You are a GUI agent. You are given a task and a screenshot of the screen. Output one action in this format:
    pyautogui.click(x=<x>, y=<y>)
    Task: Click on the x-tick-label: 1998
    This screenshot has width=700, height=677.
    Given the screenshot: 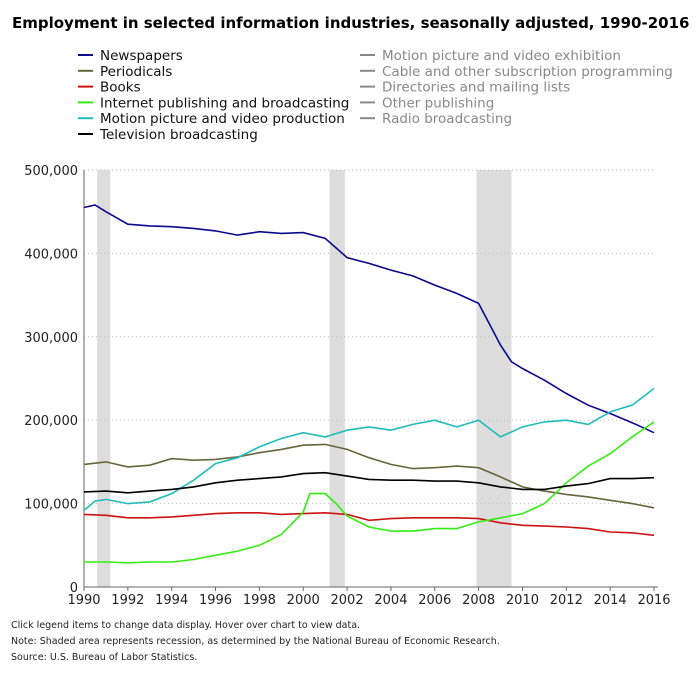 What is the action you would take?
    pyautogui.click(x=259, y=600)
    